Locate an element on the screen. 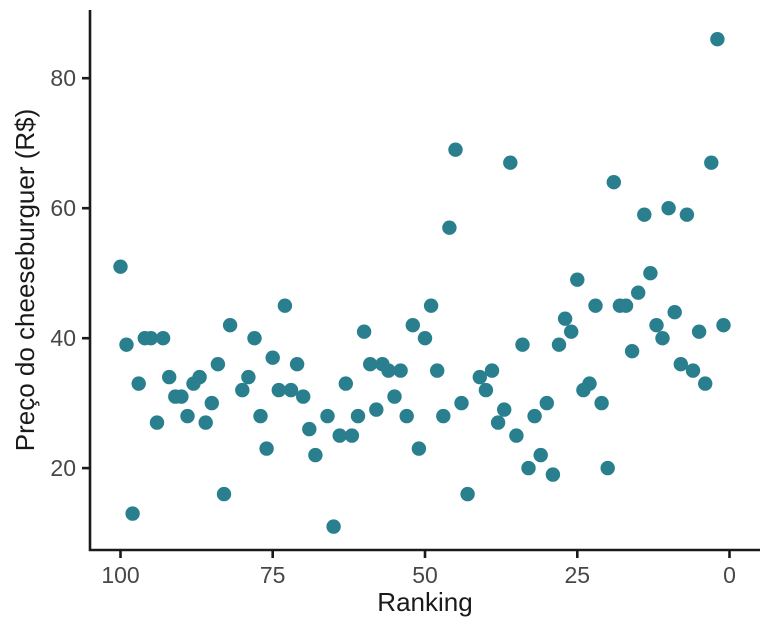 This screenshot has height=633, width=768. y-axis-title: Preço do cheeseburguer (R$) is located at coordinates (25, 280).